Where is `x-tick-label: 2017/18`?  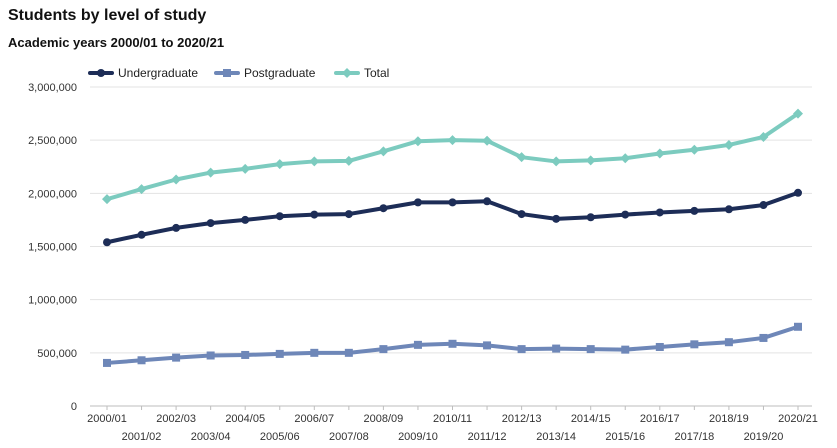 x-tick-label: 2017/18 is located at coordinates (694, 437).